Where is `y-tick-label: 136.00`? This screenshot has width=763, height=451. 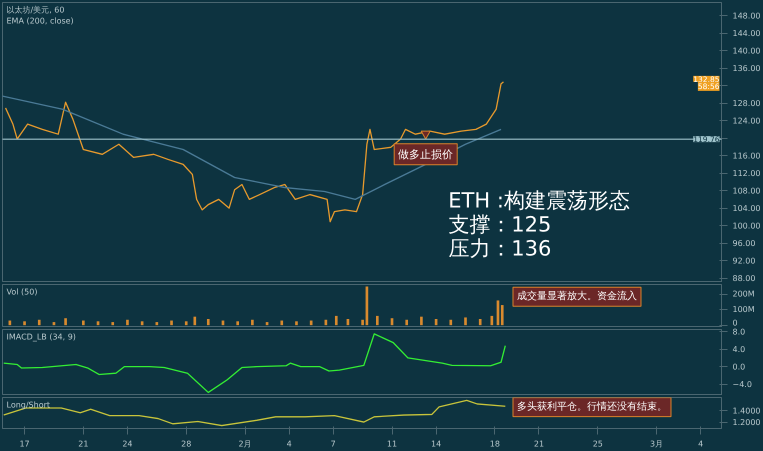
y-tick-label: 136.00 is located at coordinates (746, 69).